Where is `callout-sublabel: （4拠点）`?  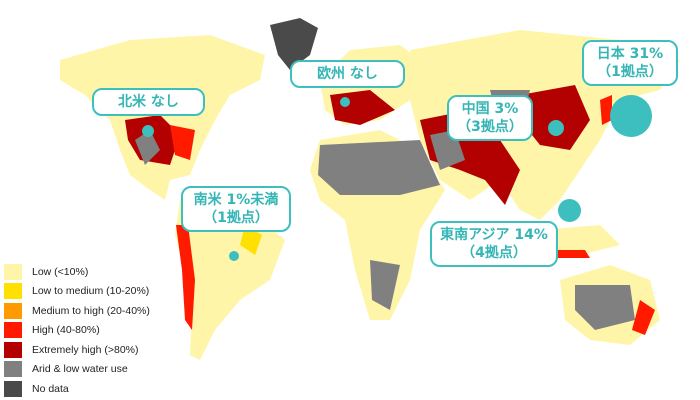
callout-sublabel: （4拠点） is located at coordinates (494, 253).